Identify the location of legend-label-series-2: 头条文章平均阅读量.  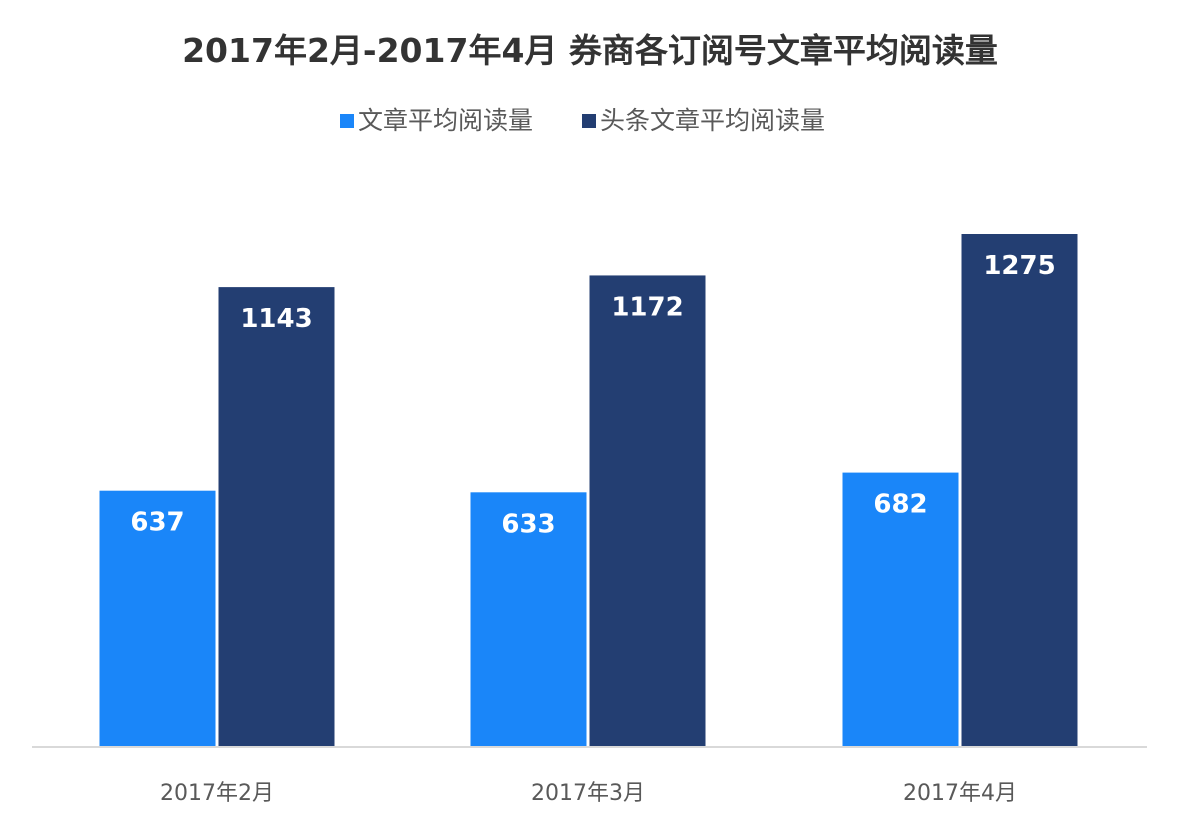
(712, 120).